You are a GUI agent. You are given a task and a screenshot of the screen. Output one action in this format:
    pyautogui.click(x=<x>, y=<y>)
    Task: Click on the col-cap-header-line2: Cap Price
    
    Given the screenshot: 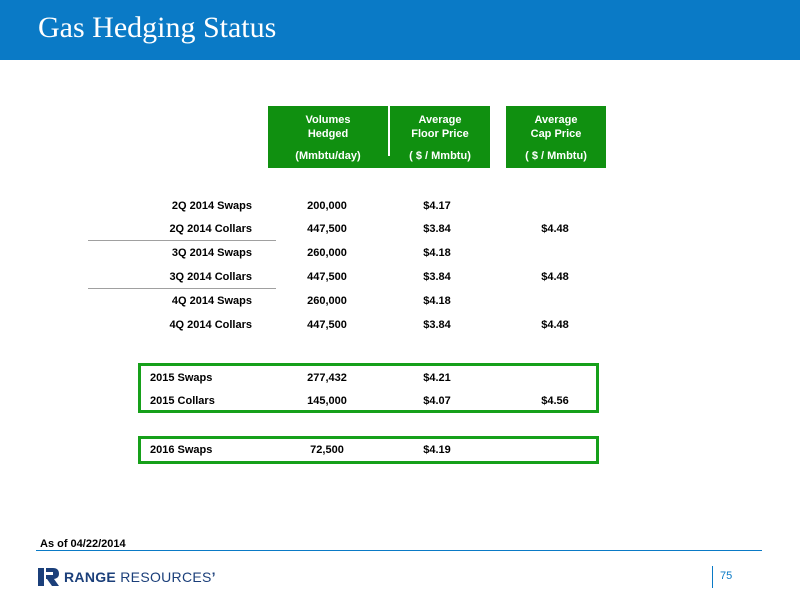 What is the action you would take?
    pyautogui.click(x=556, y=134)
    